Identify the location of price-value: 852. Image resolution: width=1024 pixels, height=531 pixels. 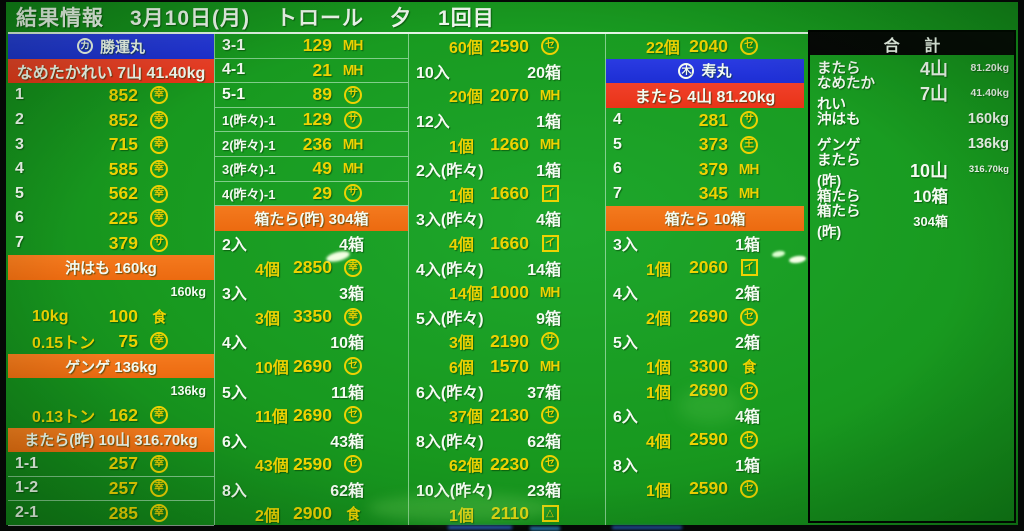
(123, 94).